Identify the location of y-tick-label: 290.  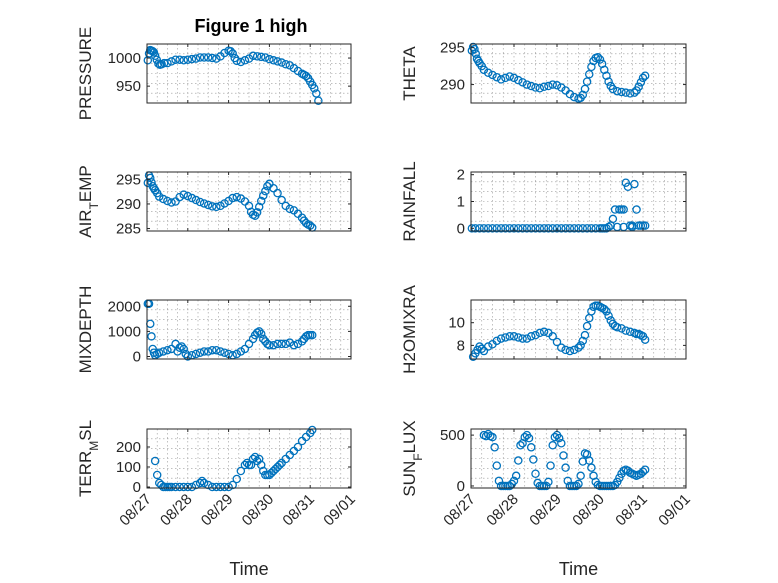
(128, 204).